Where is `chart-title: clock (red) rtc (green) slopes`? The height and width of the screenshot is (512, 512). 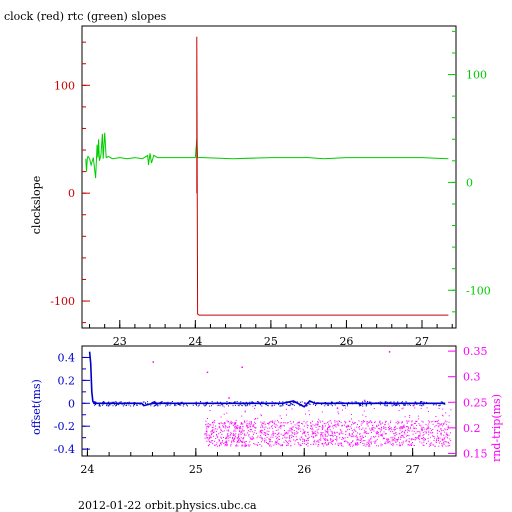 chart-title: clock (red) rtc (green) slopes is located at coordinates (85, 16).